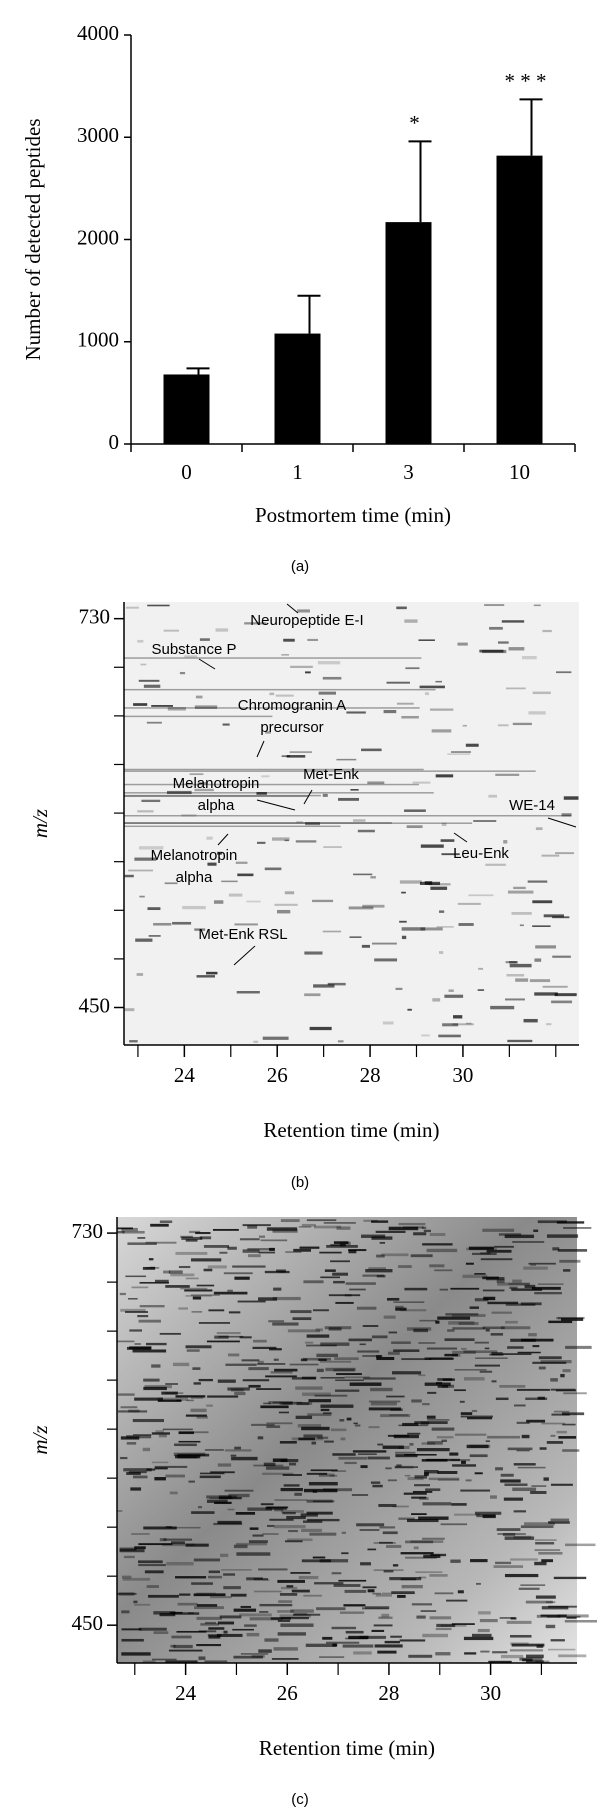 Image resolution: width=600 pixels, height=1816 pixels. Describe the element at coordinates (300, 1799) in the screenshot. I see `panel-caption: (c)` at that location.